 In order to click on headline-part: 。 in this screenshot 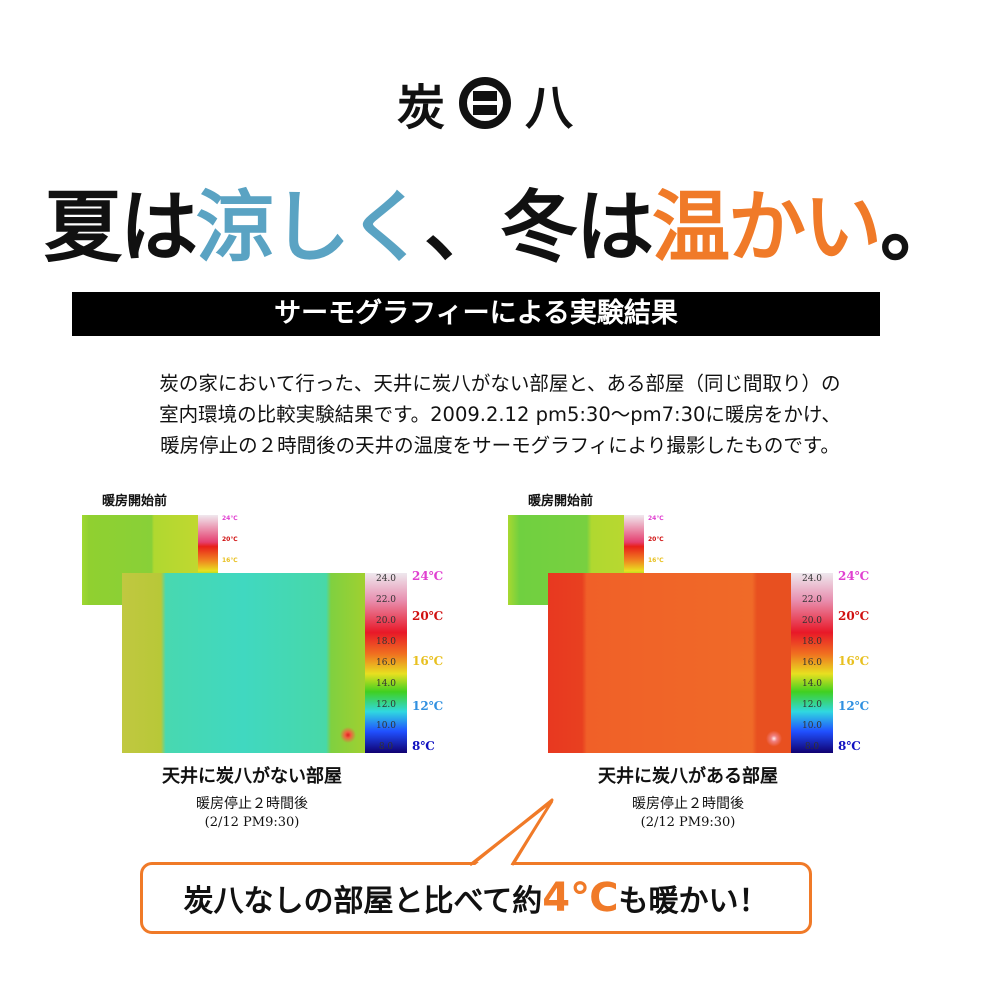, I will do `click(919, 227)`.